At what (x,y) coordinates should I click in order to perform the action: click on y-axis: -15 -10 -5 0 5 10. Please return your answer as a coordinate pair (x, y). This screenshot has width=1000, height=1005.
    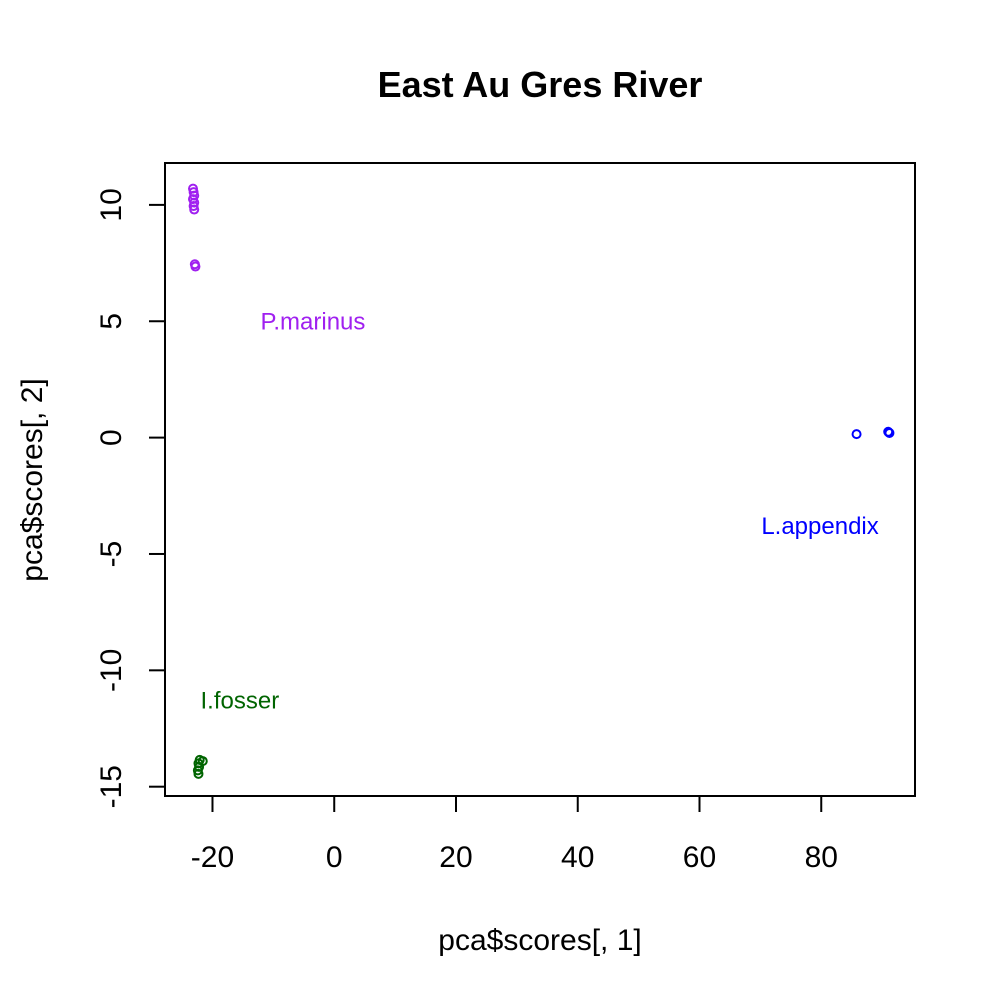
    Looking at the image, I should click on (130, 498).